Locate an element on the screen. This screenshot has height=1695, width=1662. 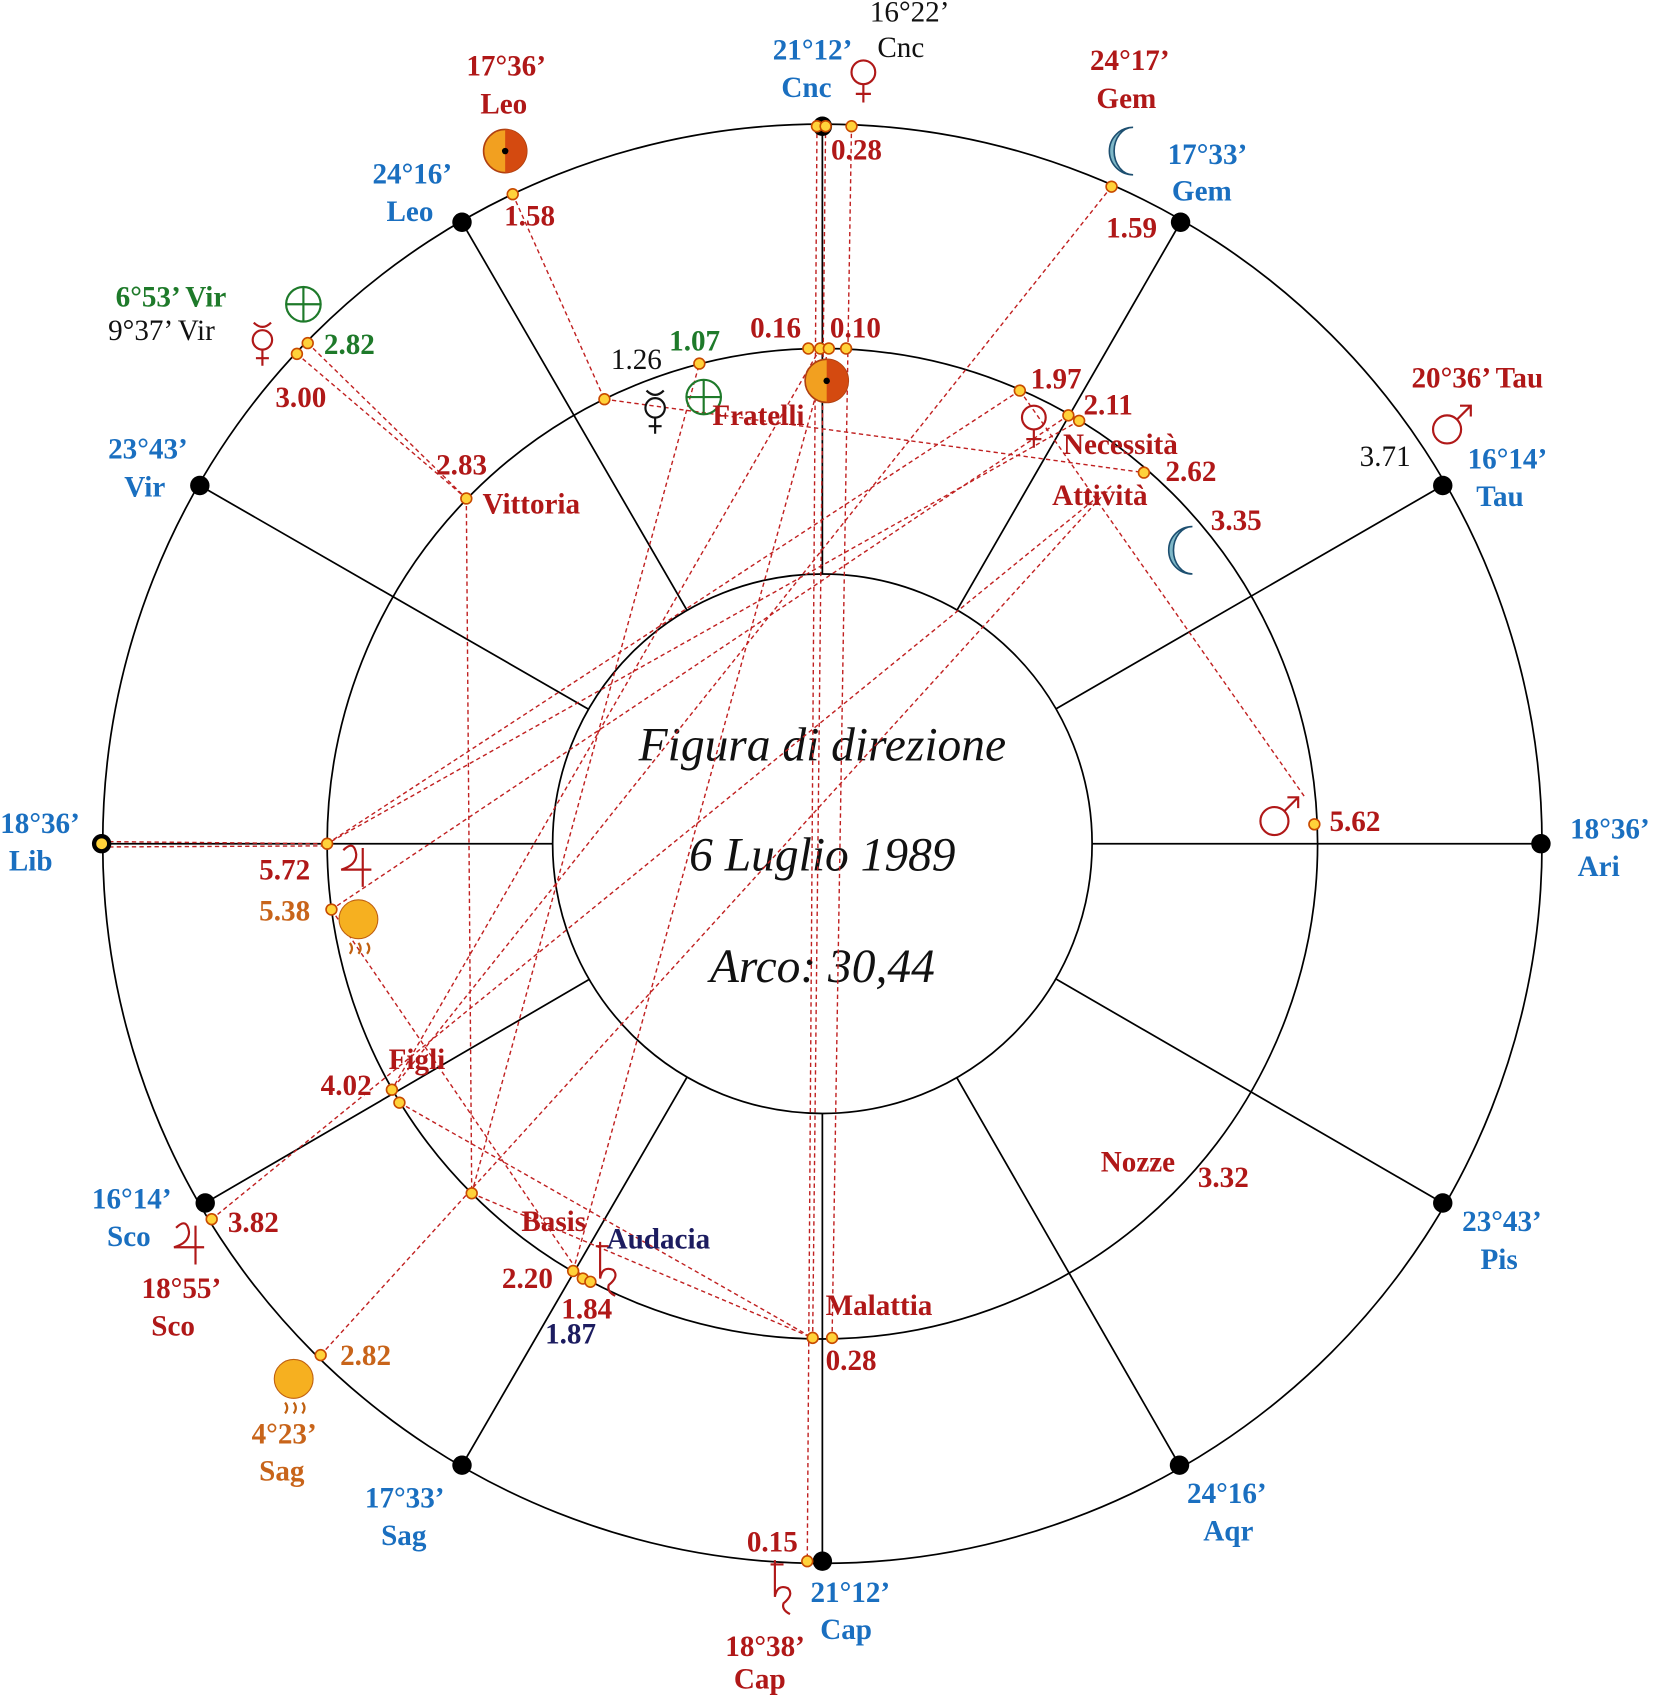
label: 0.15 is located at coordinates (772, 1543).